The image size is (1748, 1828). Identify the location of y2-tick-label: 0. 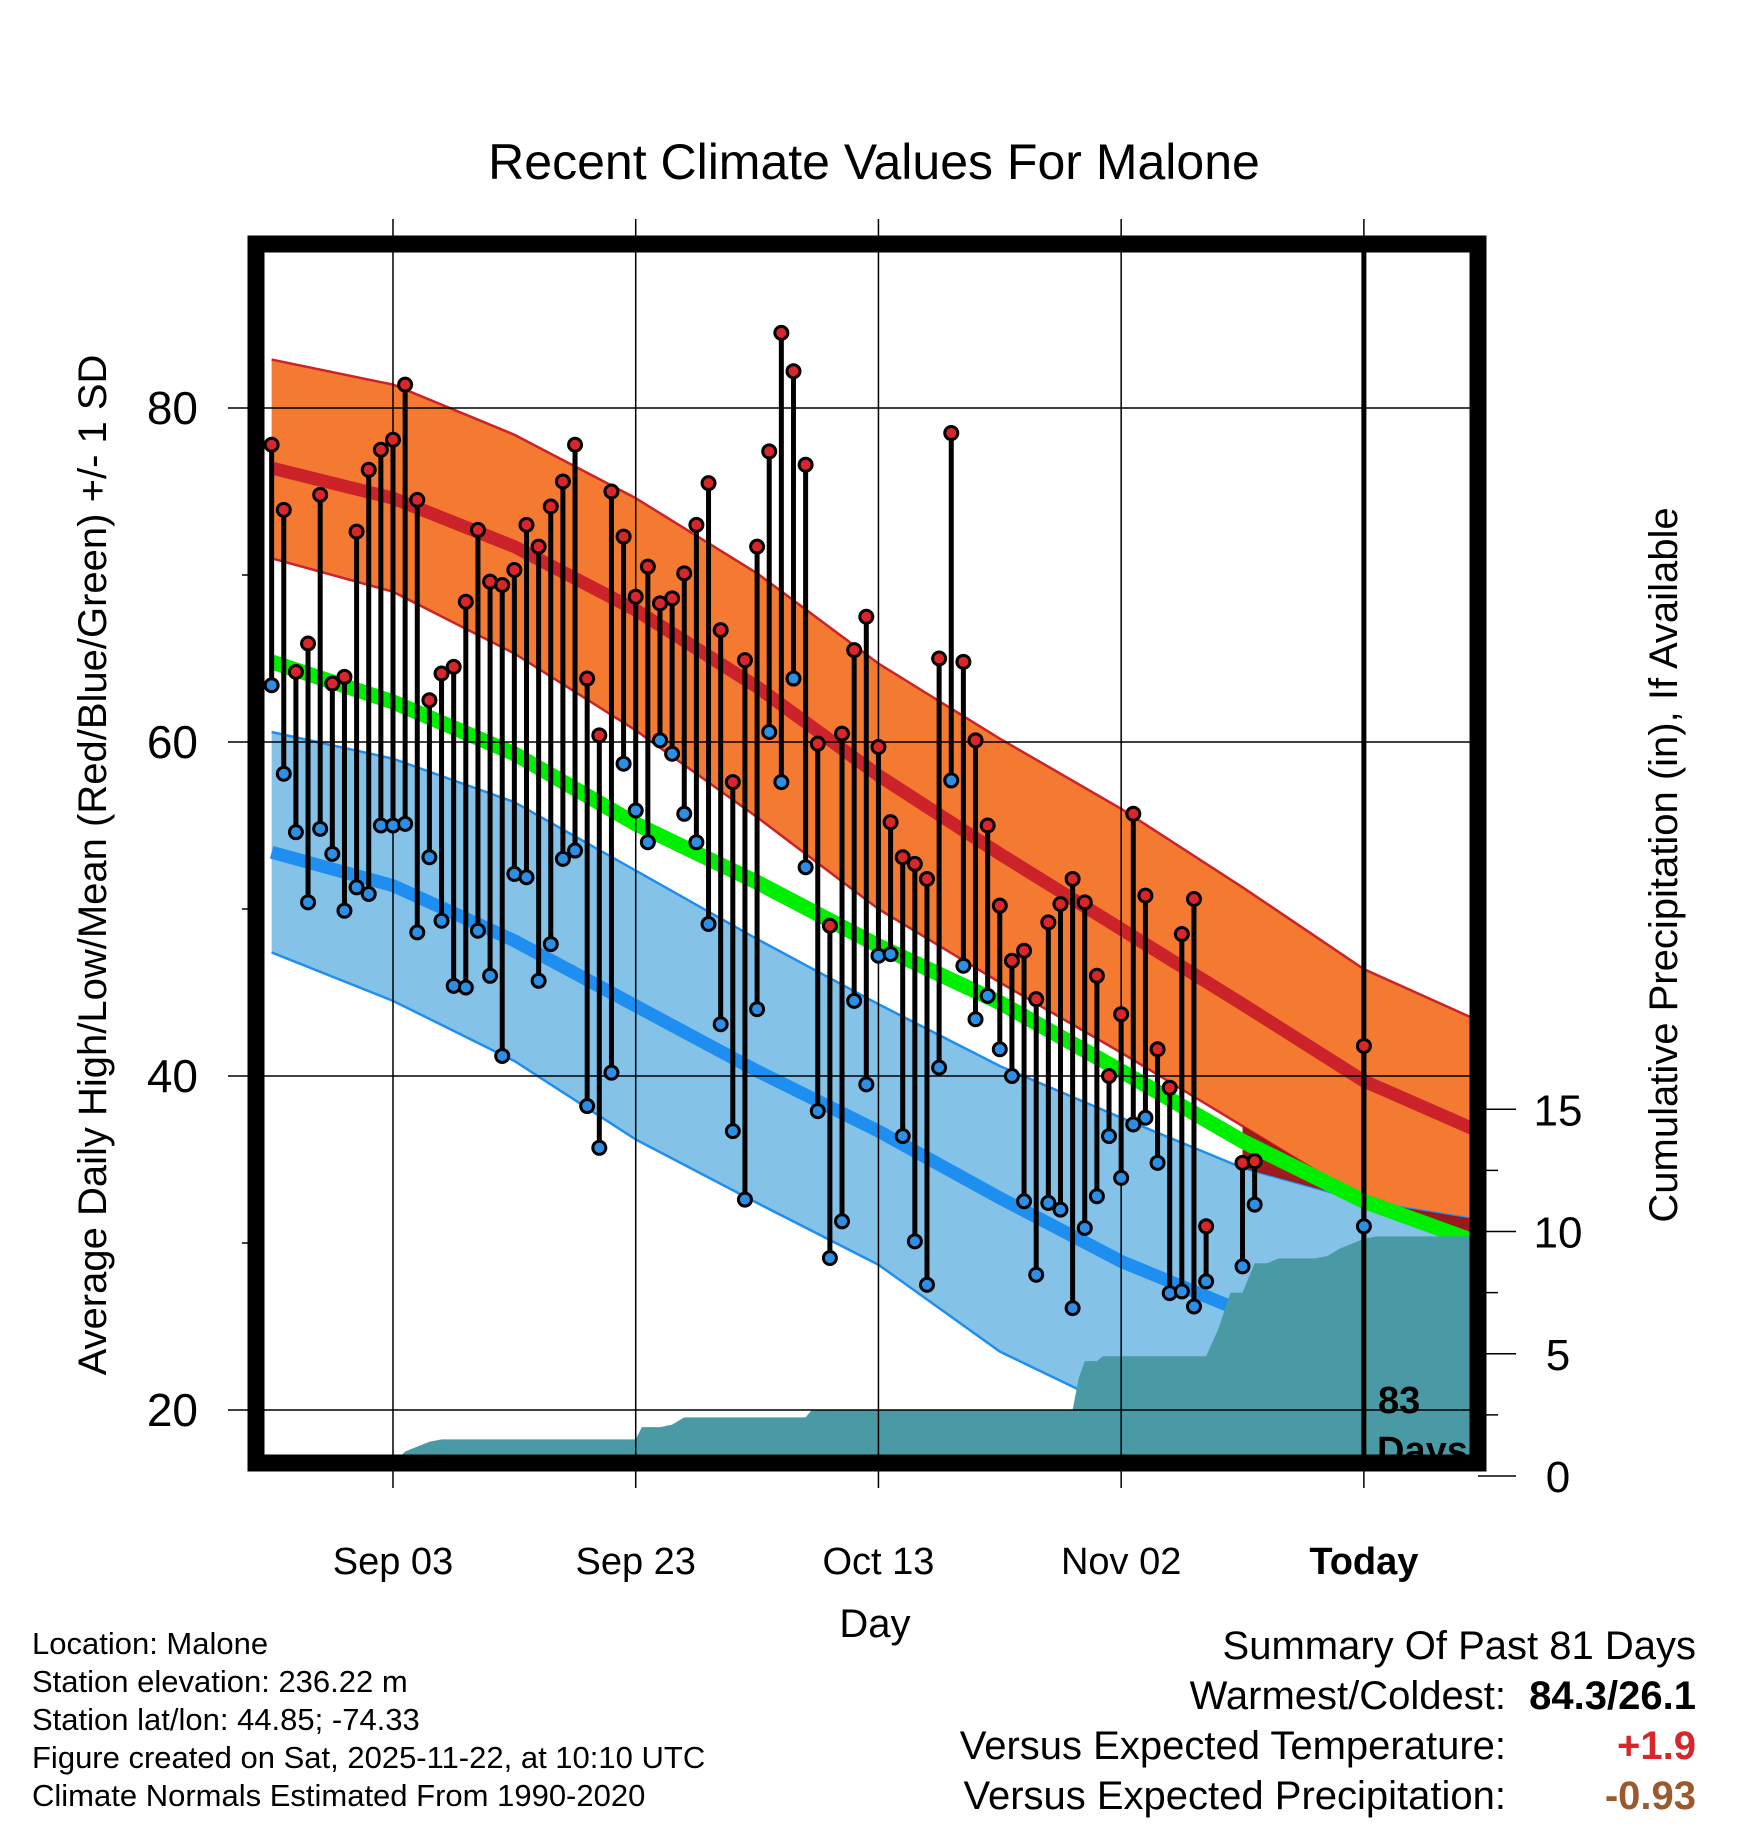
(1558, 1477).